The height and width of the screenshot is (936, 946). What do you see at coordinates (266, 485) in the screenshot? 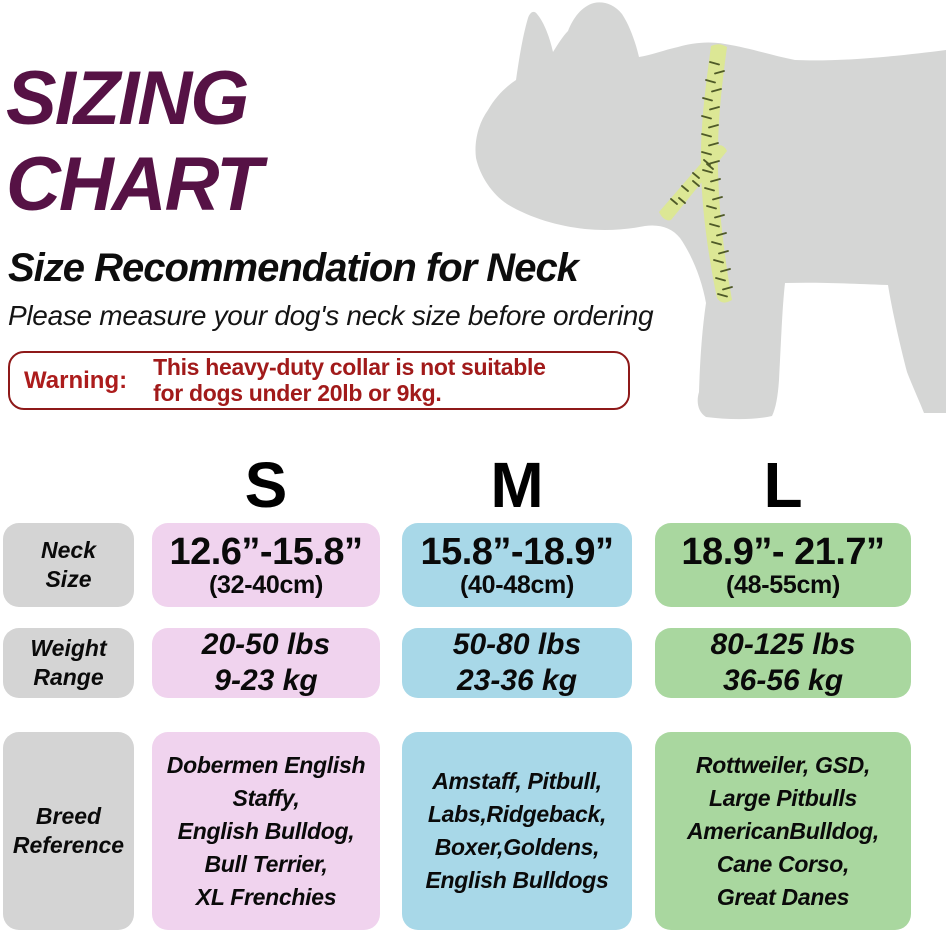
I see `column-header-s: S` at bounding box center [266, 485].